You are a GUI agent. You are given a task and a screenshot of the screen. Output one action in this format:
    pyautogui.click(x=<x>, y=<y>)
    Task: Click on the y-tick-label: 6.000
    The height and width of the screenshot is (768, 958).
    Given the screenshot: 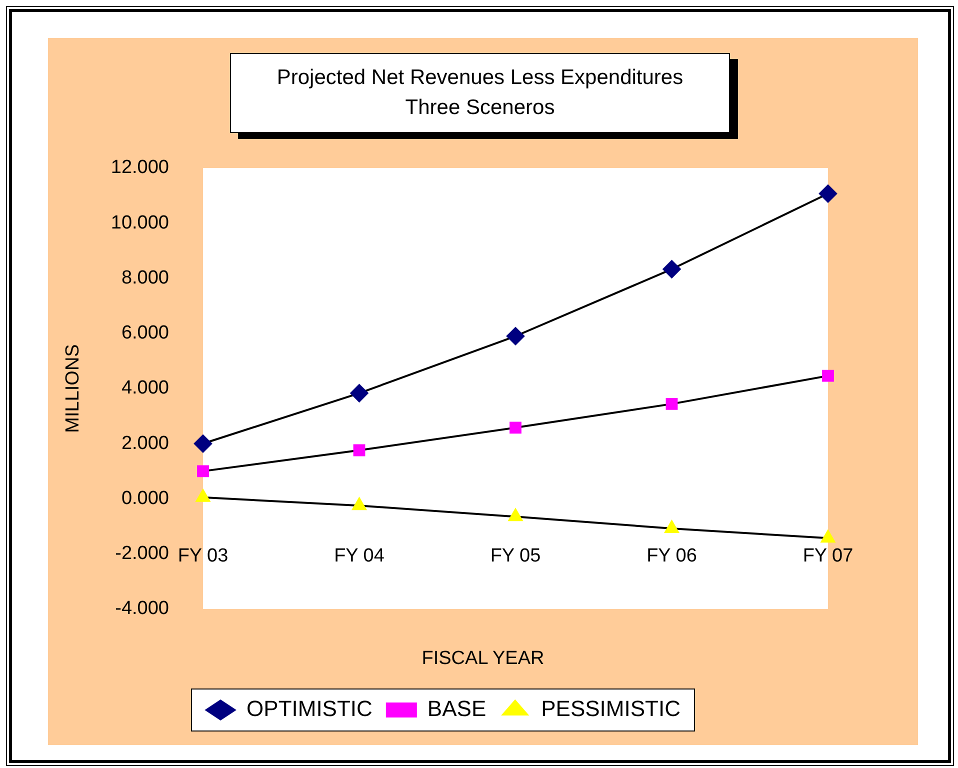 What is the action you would take?
    pyautogui.click(x=145, y=333)
    